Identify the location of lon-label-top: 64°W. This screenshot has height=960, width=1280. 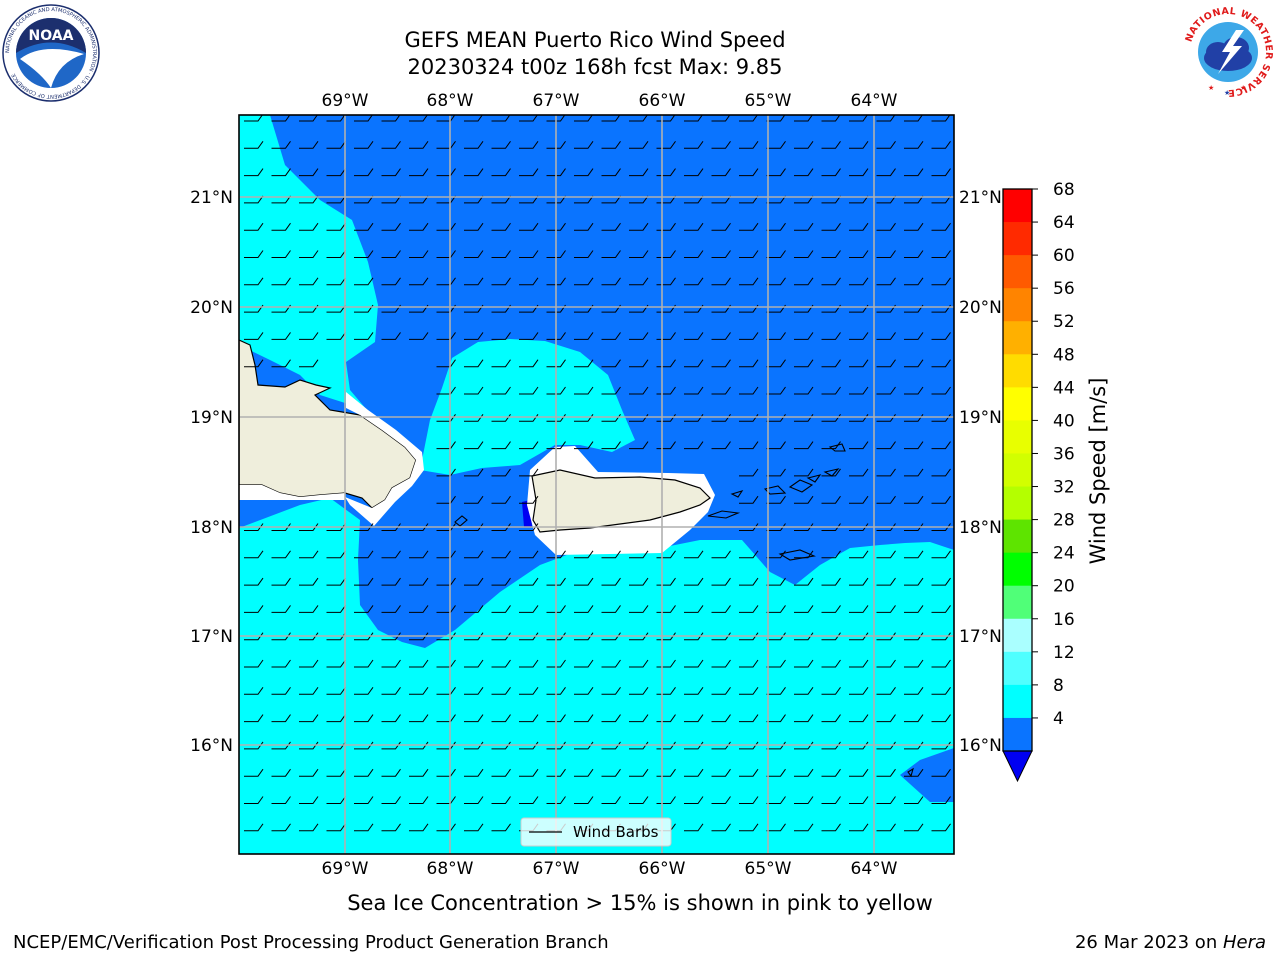
(874, 101).